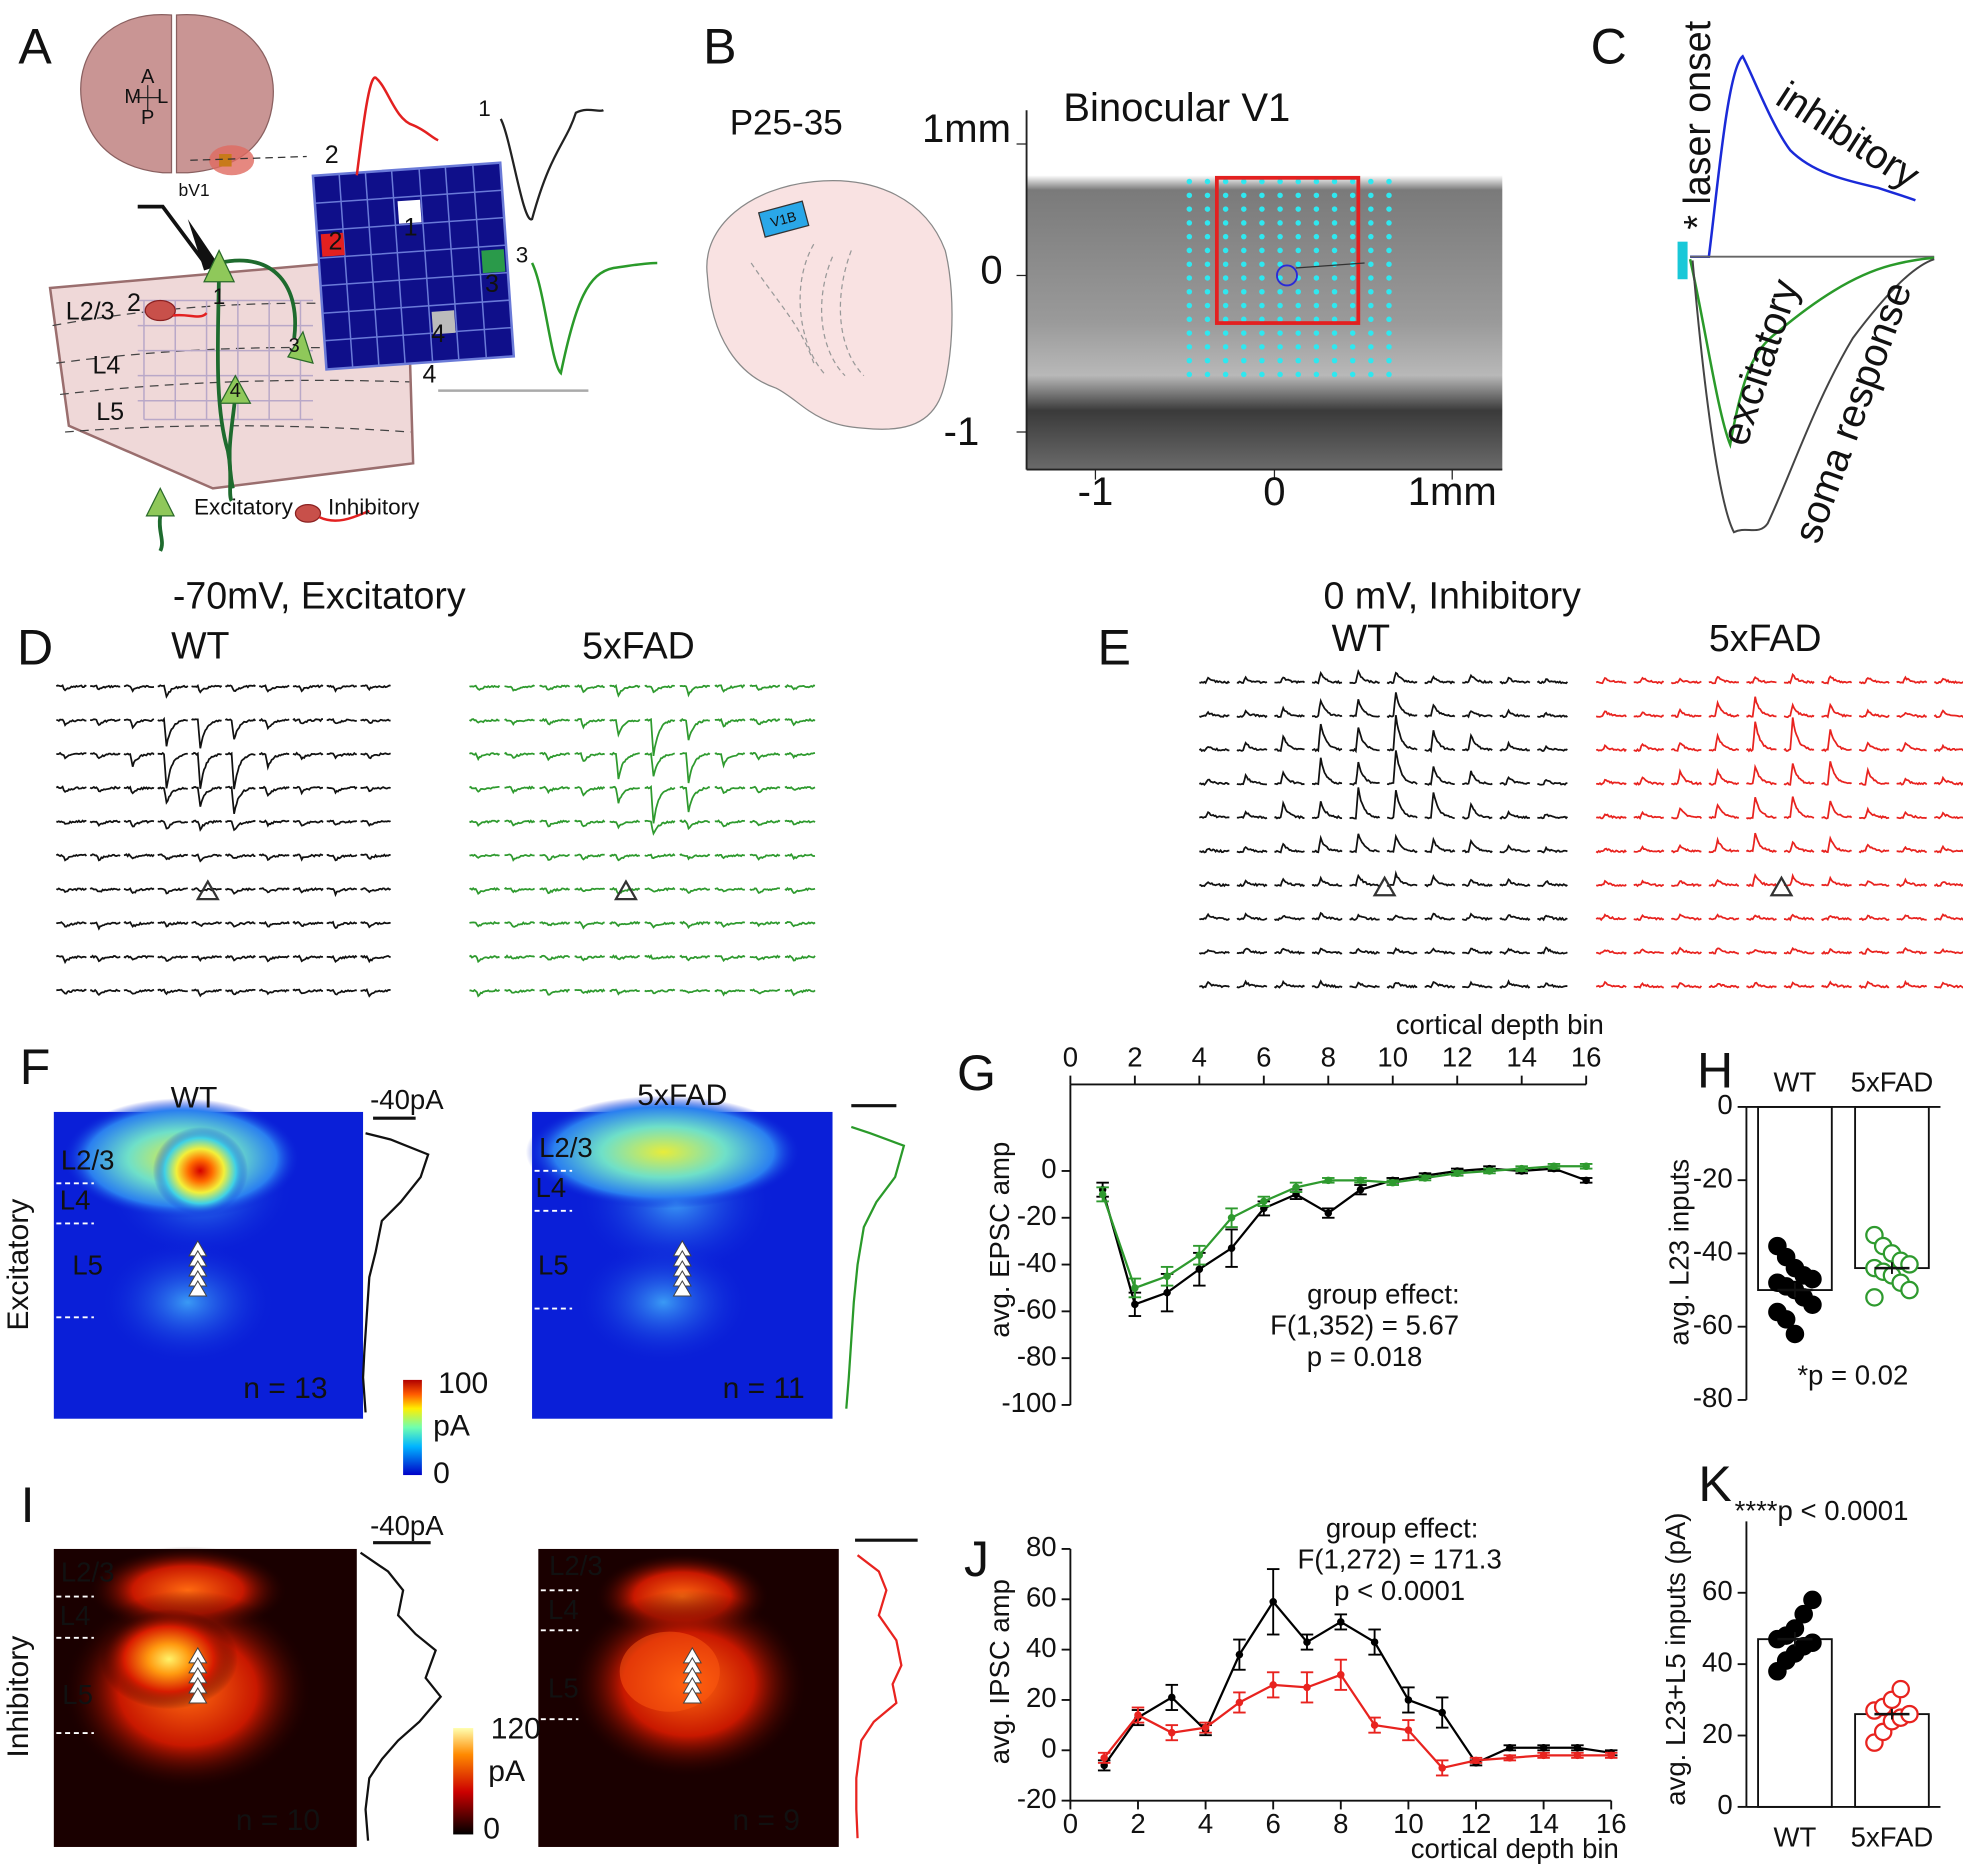 The height and width of the screenshot is (1867, 1963). Describe the element at coordinates (1029, 1402) in the screenshot. I see `y-tick-label: -100` at that location.